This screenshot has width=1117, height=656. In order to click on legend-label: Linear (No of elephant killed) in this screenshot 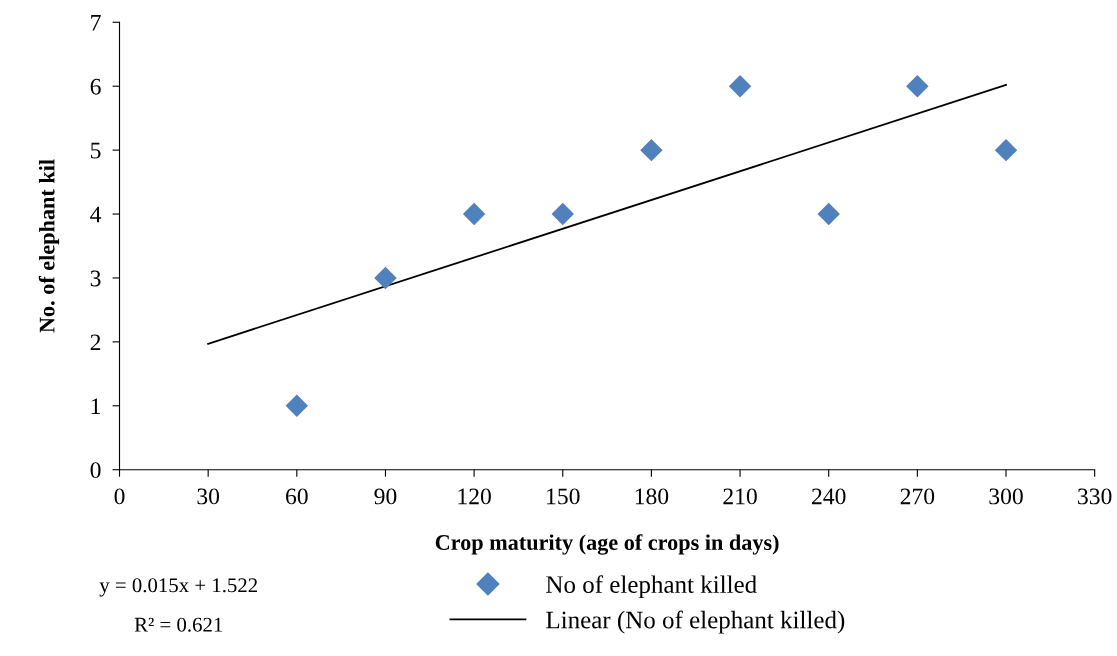, I will do `click(695, 622)`.